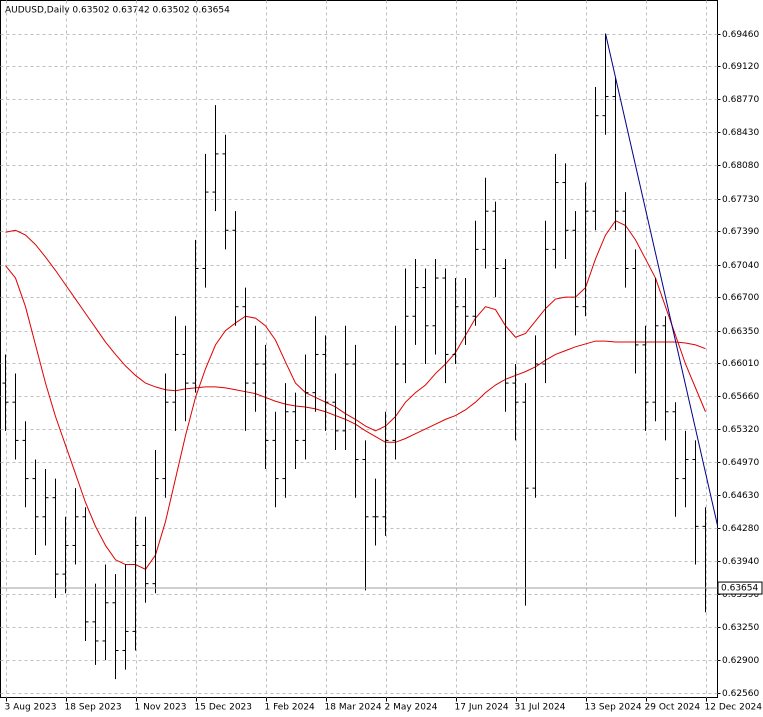 The image size is (763, 717). I want to click on y-tick-label: 0.63250, so click(740, 628).